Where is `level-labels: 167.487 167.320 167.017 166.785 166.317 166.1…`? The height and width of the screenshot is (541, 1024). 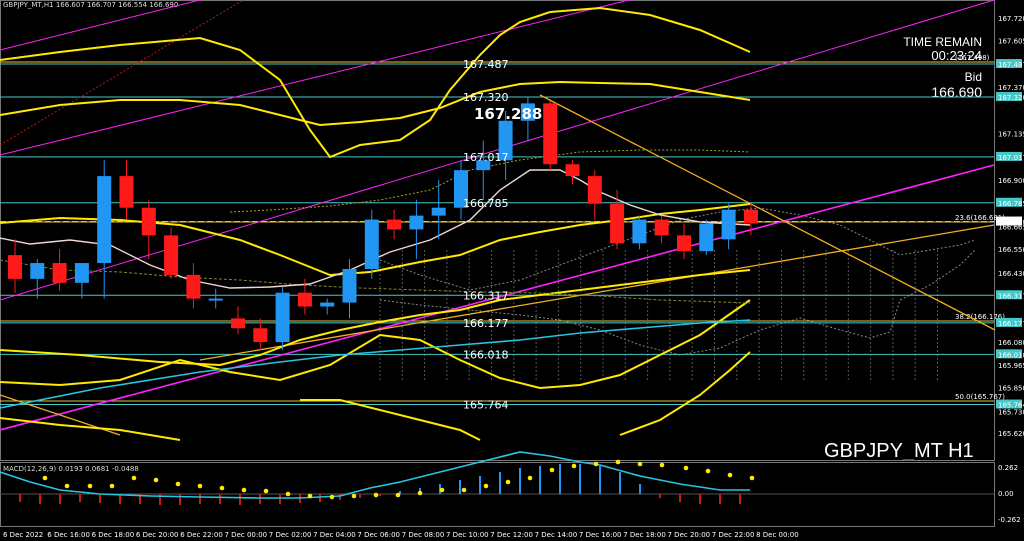
level-labels: 167.487 167.320 167.017 166.785 166.317 166.1… is located at coordinates (486, 234).